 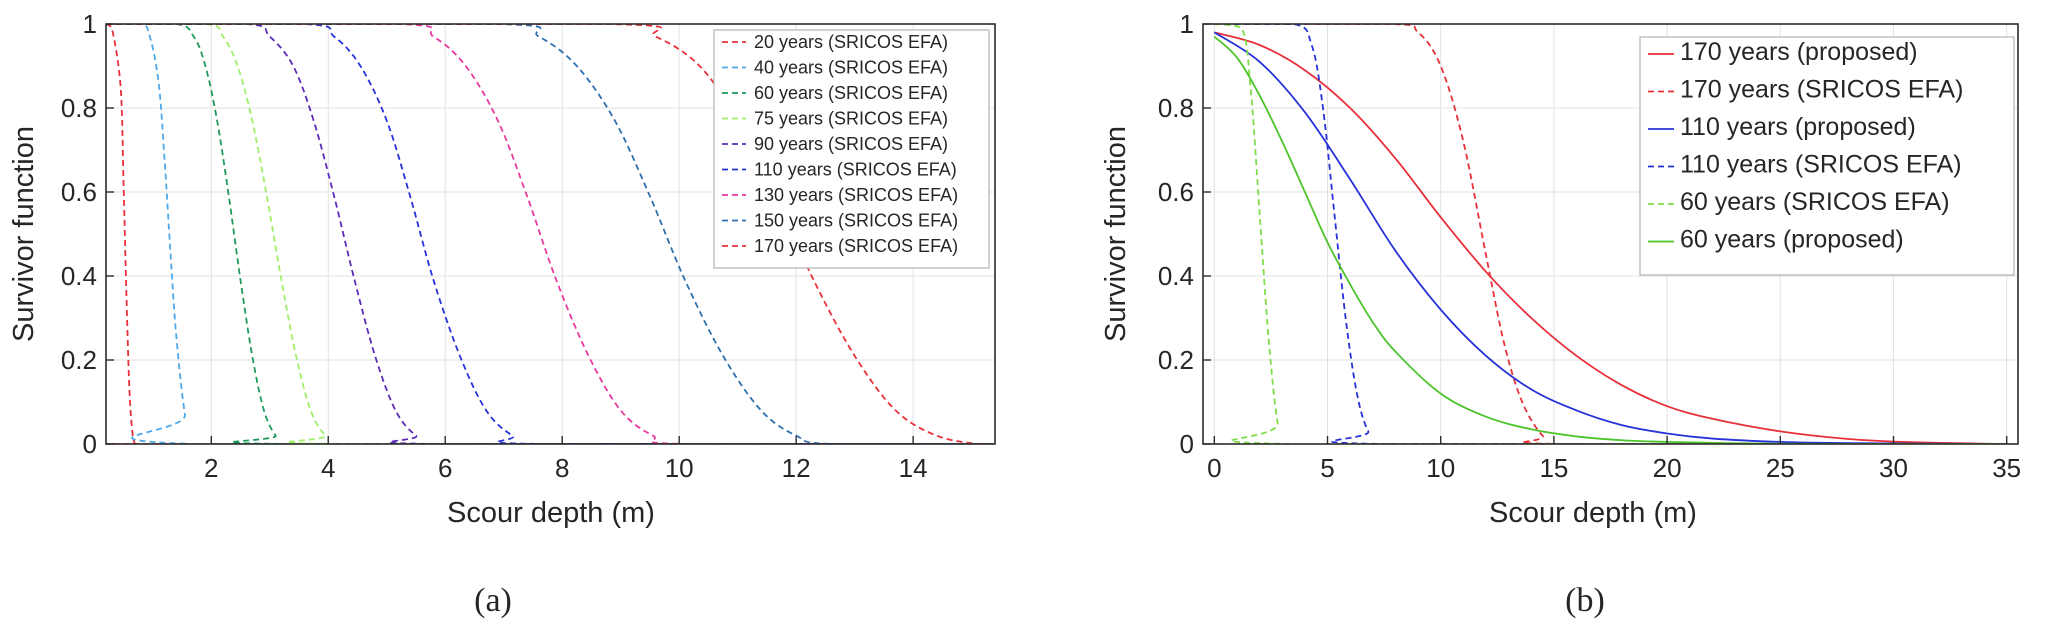 I want to click on panel-a-y-tick-label: 1, so click(x=90, y=24).